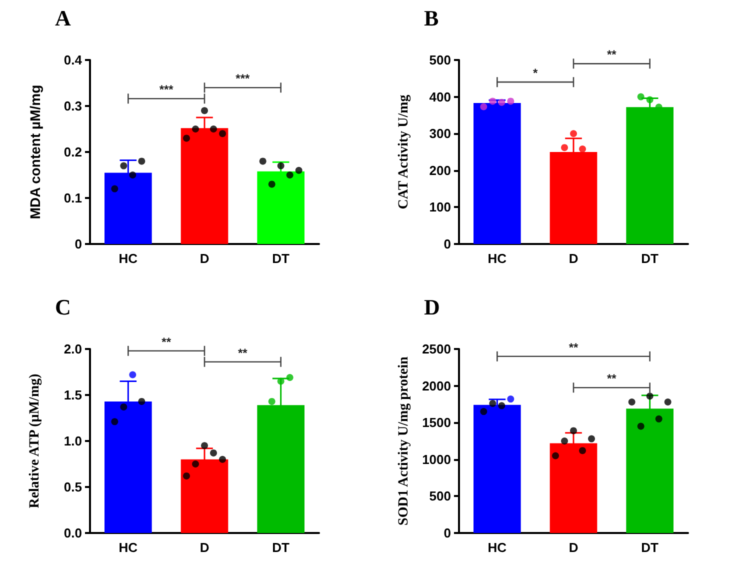 This screenshot has width=738, height=578. I want to click on y-tick-label: 0.5, so click(73, 487).